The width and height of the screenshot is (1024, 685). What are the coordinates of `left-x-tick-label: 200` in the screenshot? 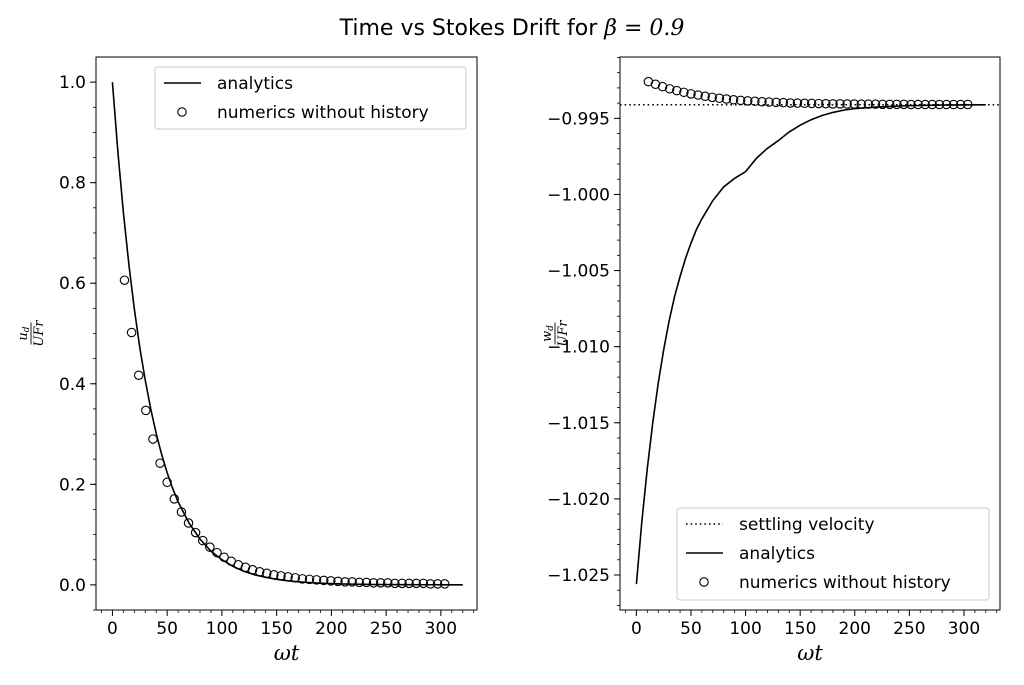 It's located at (331, 629).